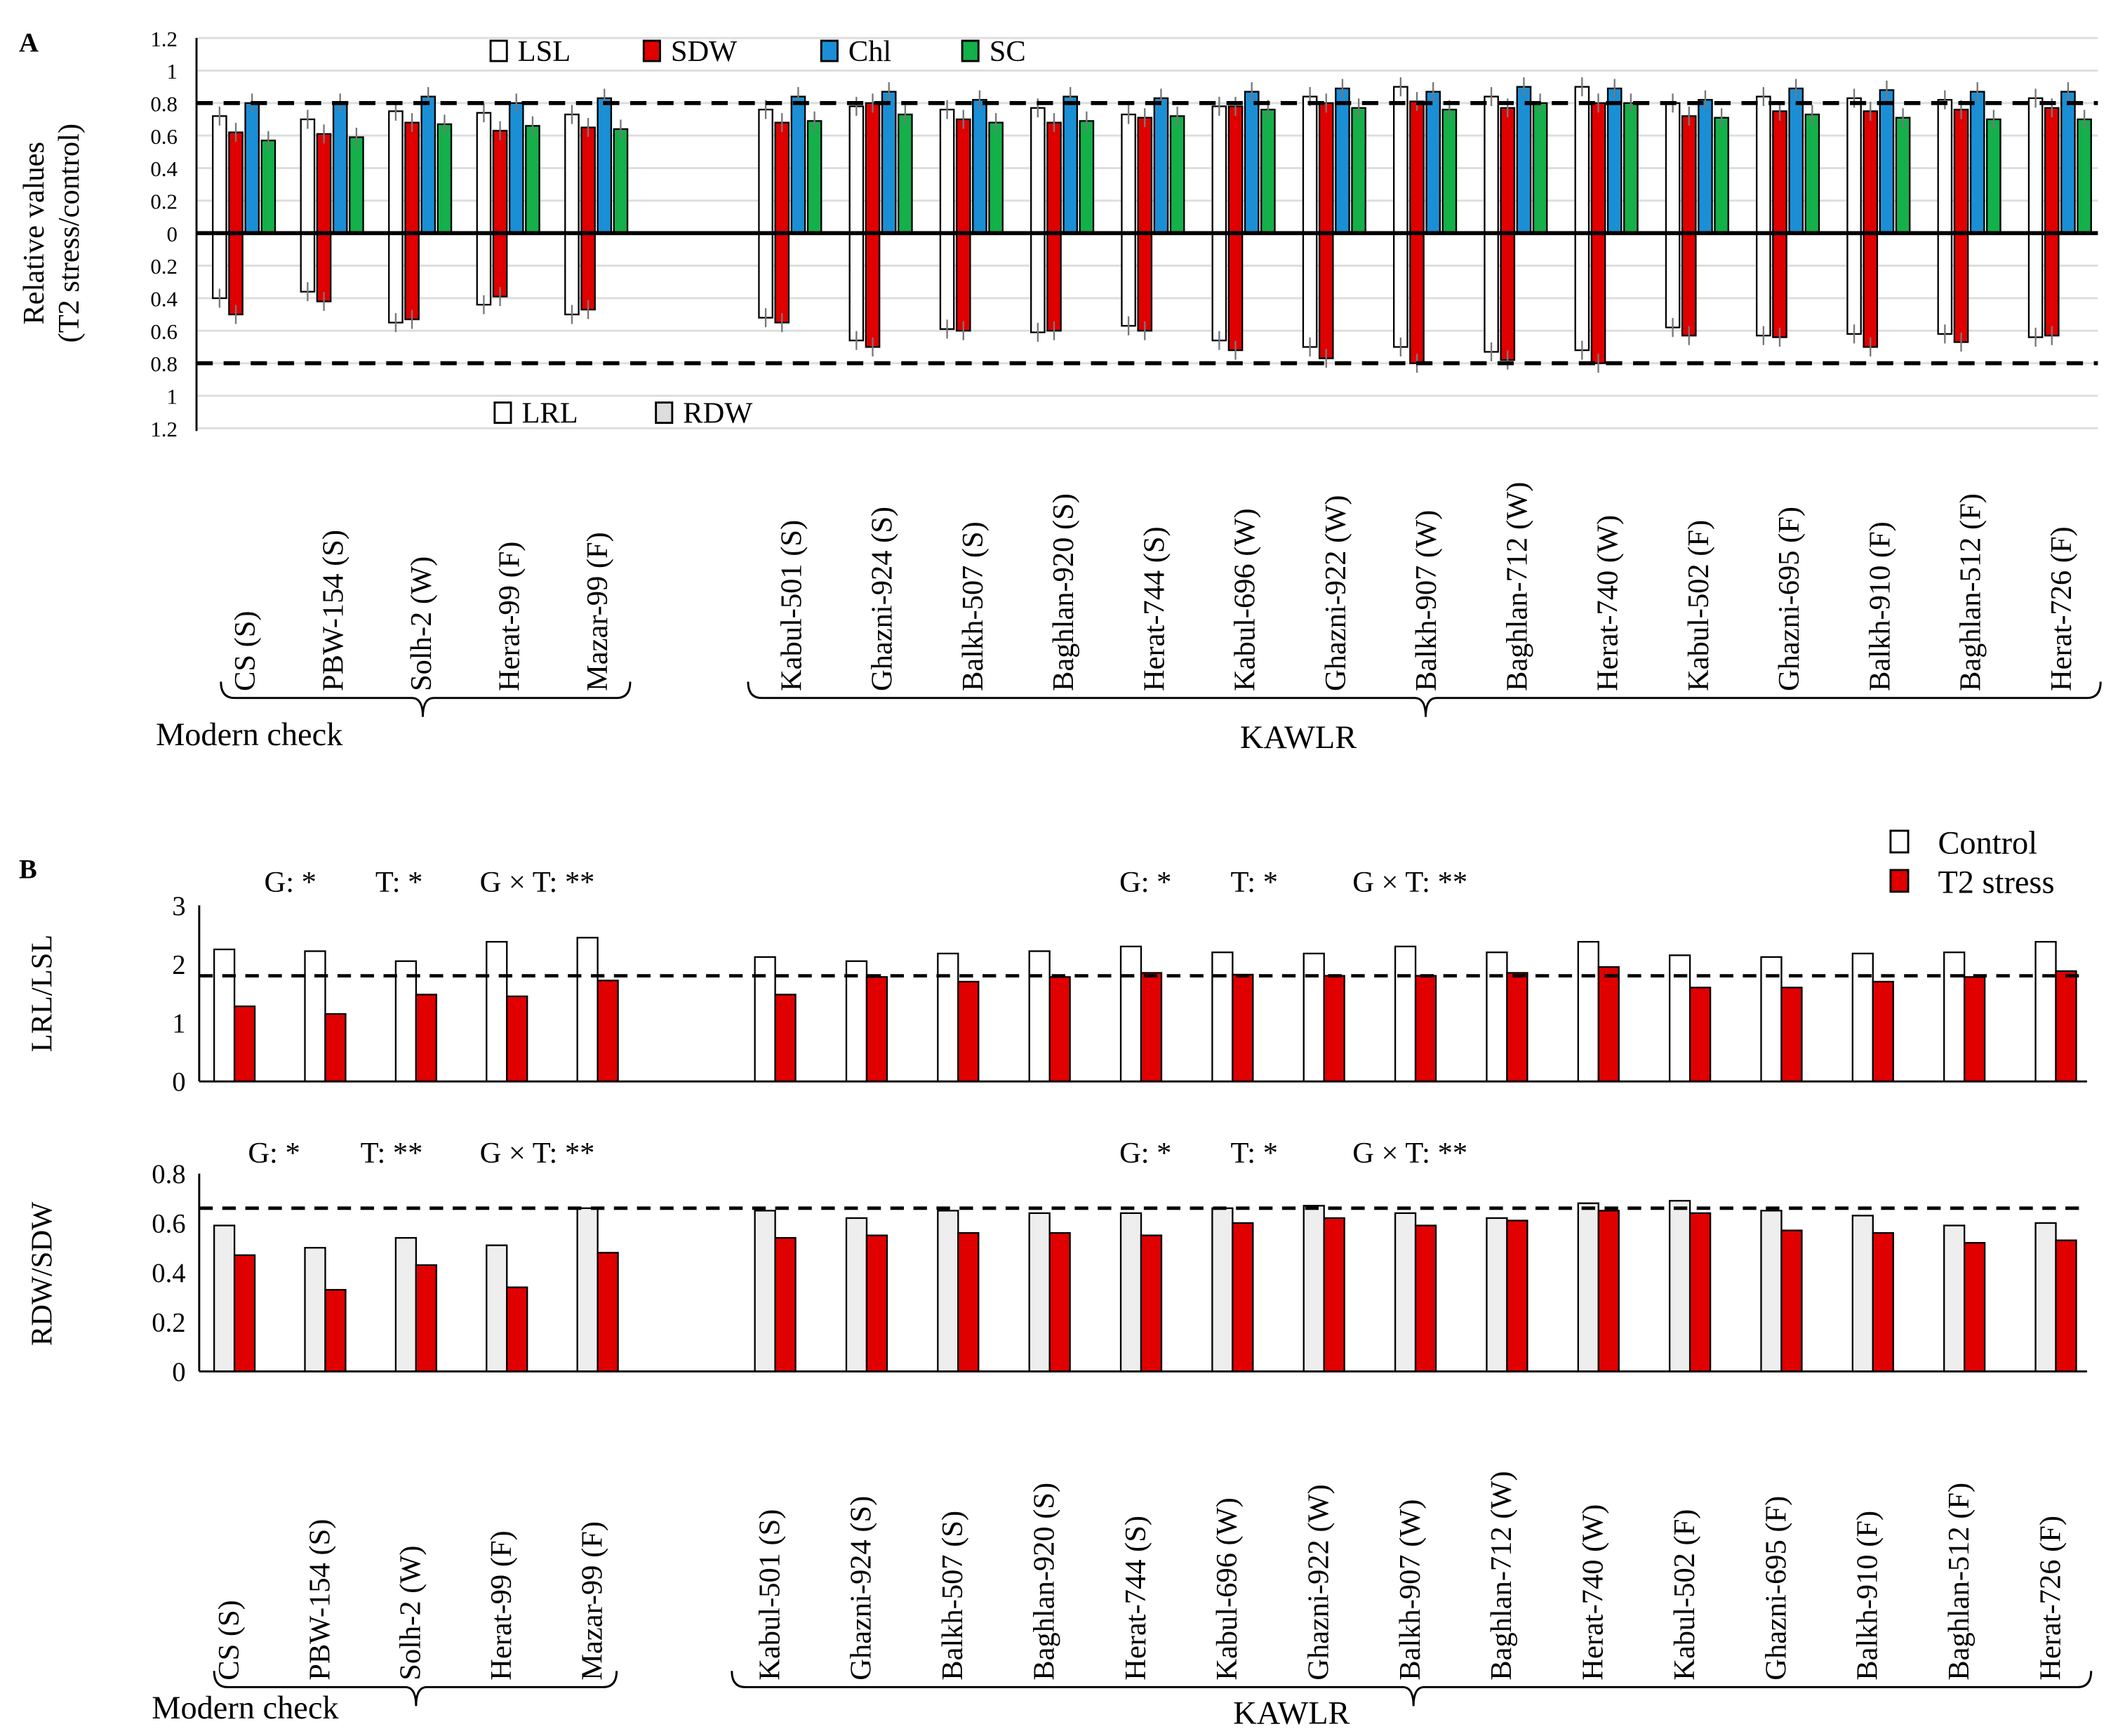  I want to click on genotype-label-b: Balkh-907 (W), so click(1410, 1589).